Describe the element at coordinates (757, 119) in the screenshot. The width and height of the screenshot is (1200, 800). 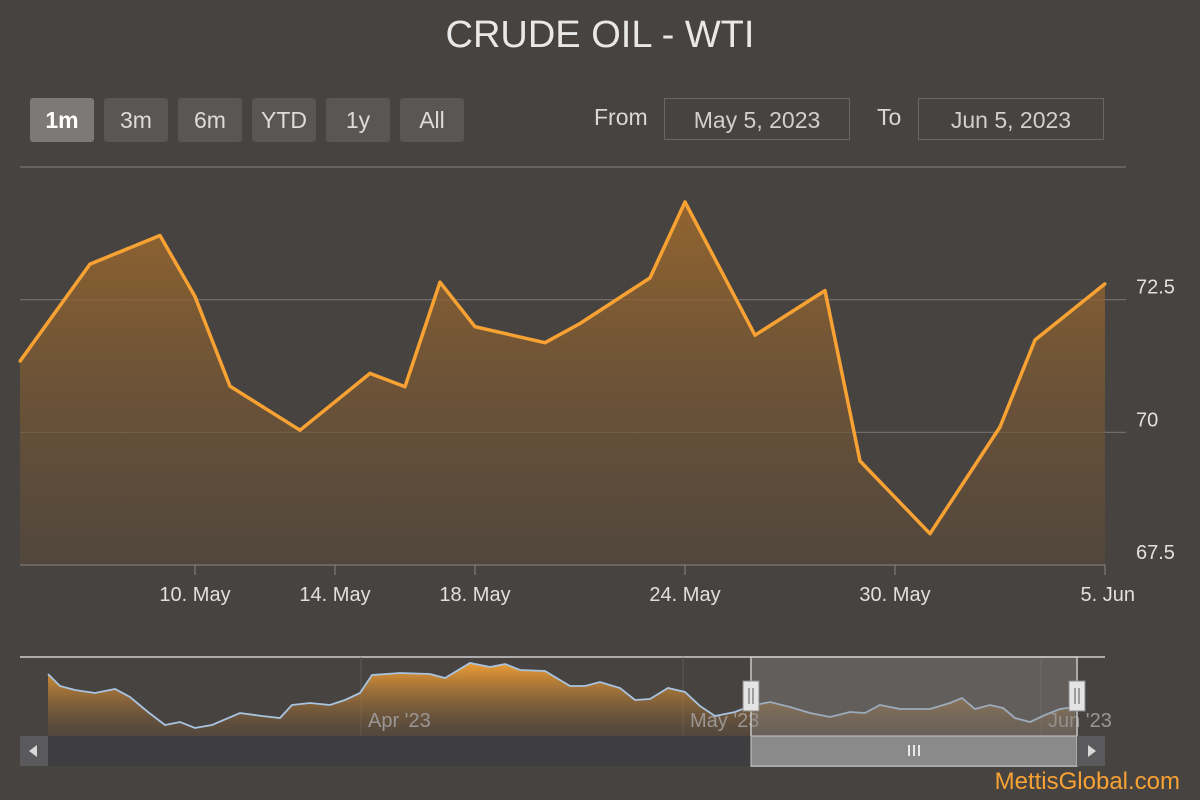
I see `from-date-input: May 5, 2023` at that location.